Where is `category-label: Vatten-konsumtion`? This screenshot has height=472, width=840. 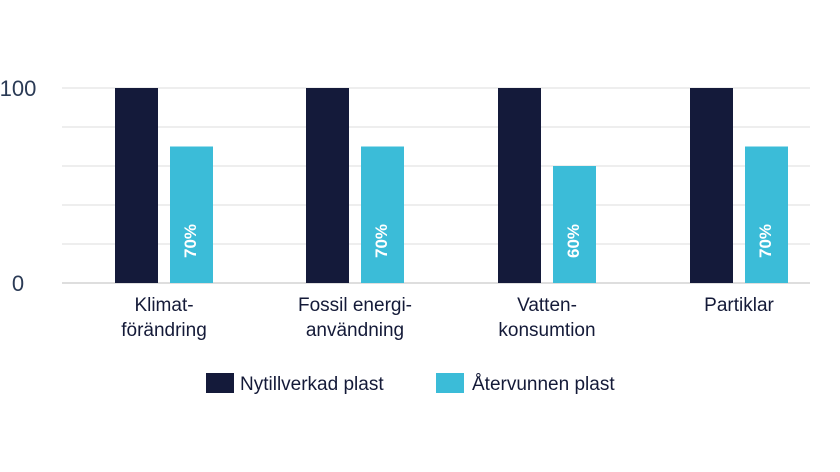 category-label: Vatten-konsumtion is located at coordinates (546, 318).